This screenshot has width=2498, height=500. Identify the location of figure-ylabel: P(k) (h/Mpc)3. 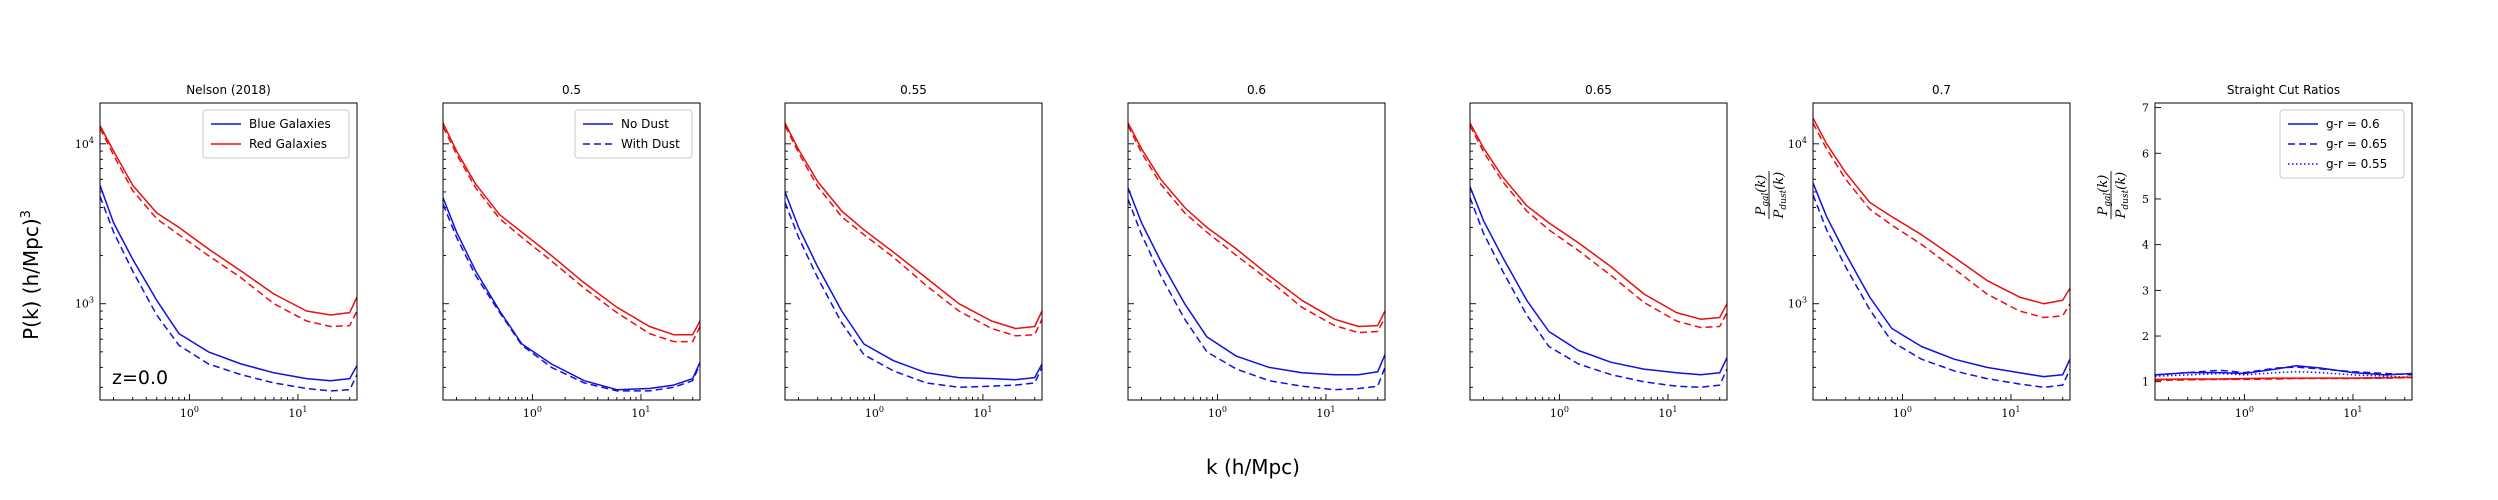
(31, 275).